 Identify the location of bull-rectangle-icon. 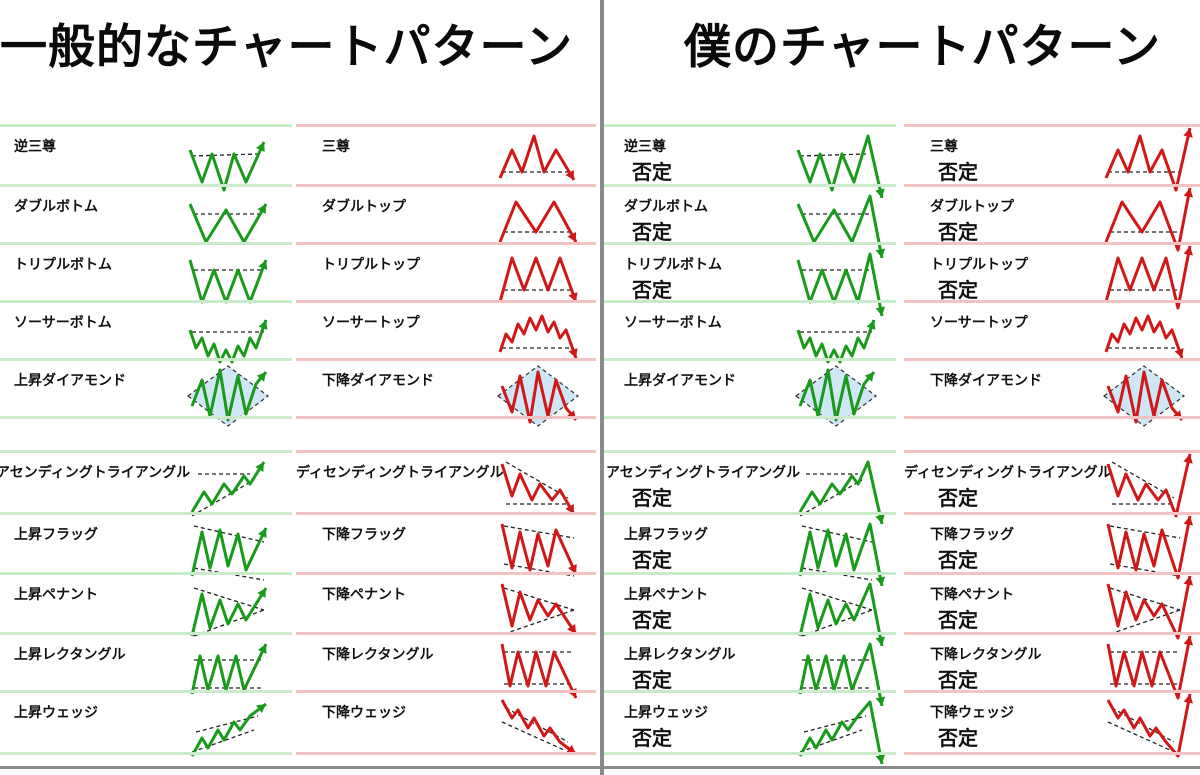
(229, 669).